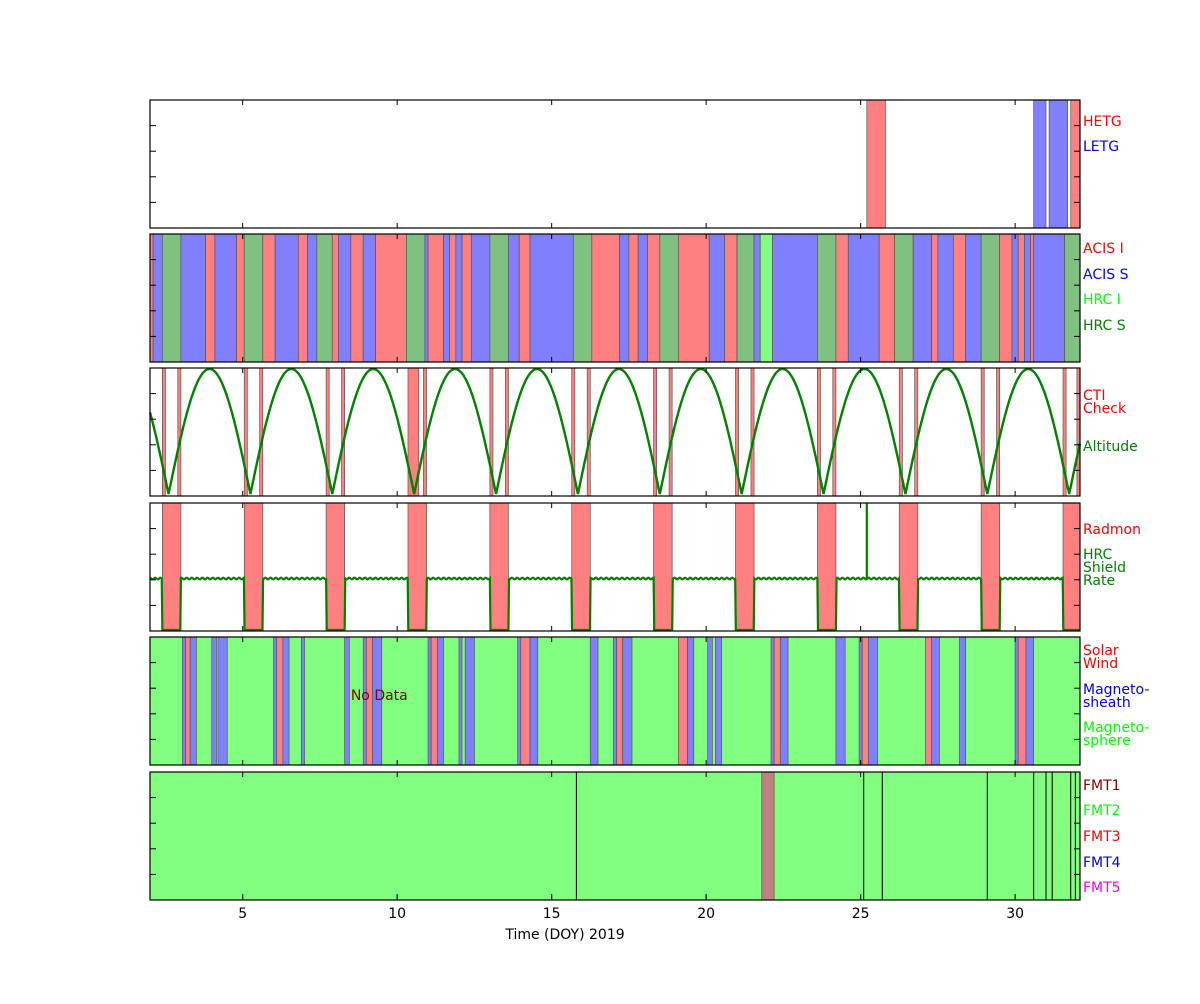 This screenshot has height=1004, width=1200. What do you see at coordinates (1015, 914) in the screenshot?
I see `x-tick-label-5: 30` at bounding box center [1015, 914].